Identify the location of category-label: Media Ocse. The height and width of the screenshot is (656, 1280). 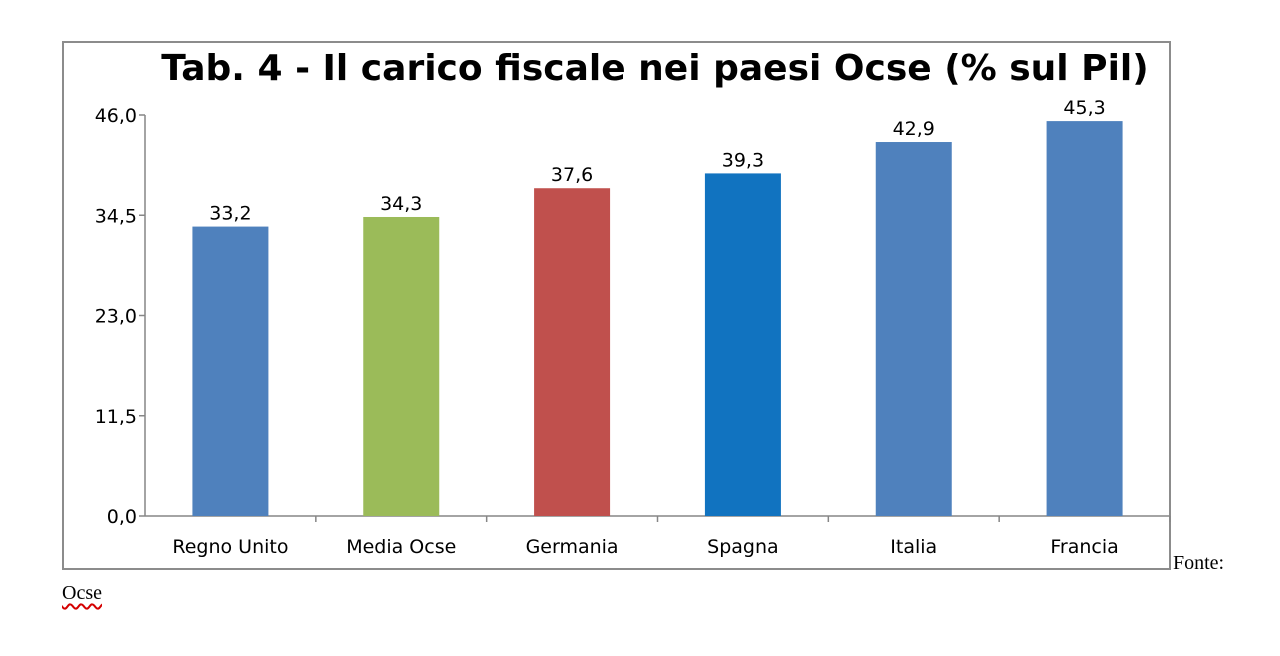
(401, 547).